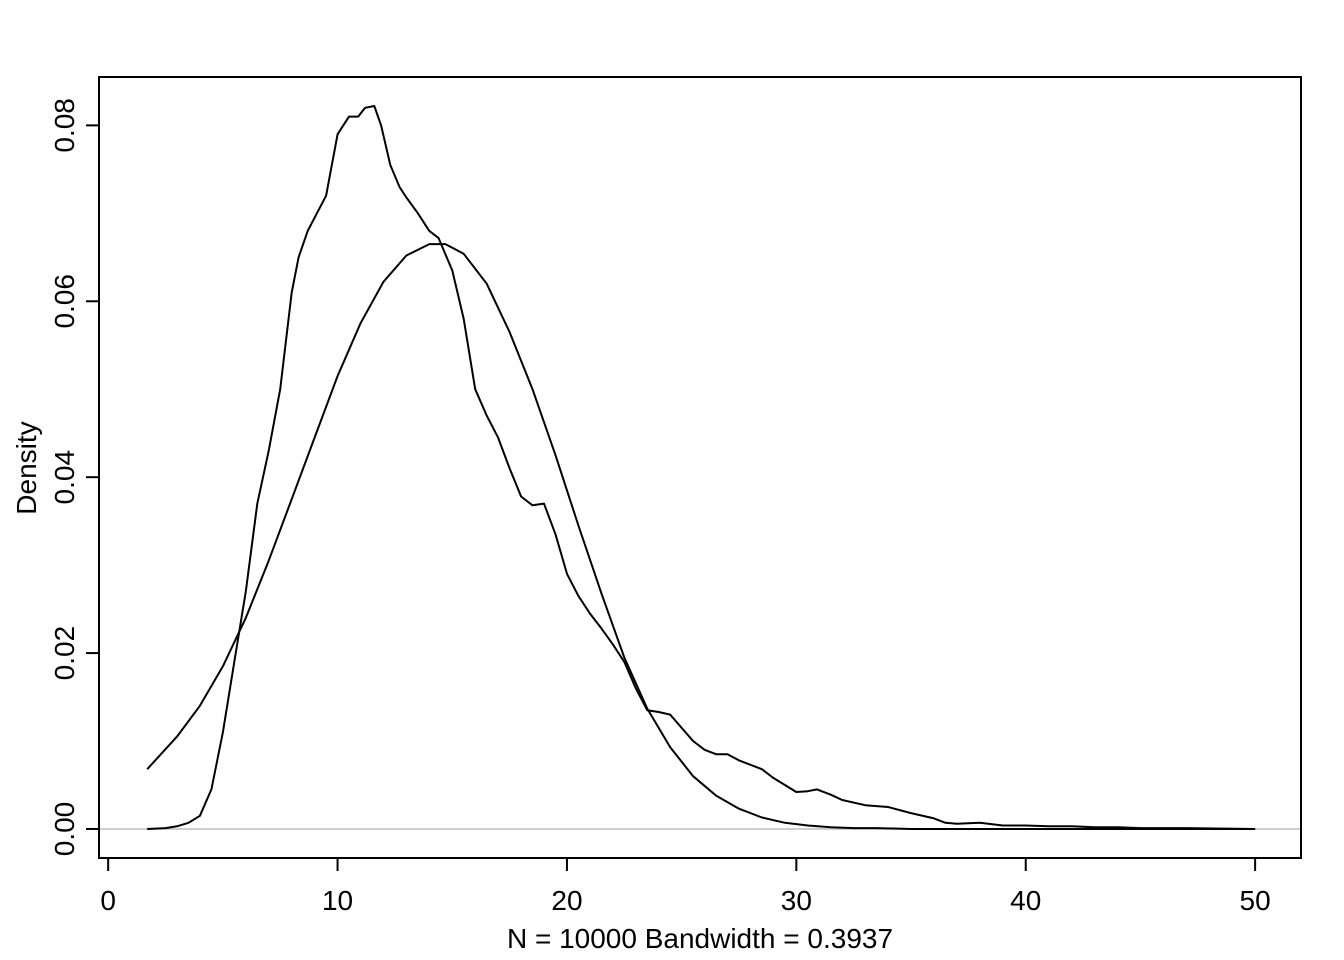 The height and width of the screenshot is (960, 1344). I want to click on x-tick-label: 10, so click(337, 900).